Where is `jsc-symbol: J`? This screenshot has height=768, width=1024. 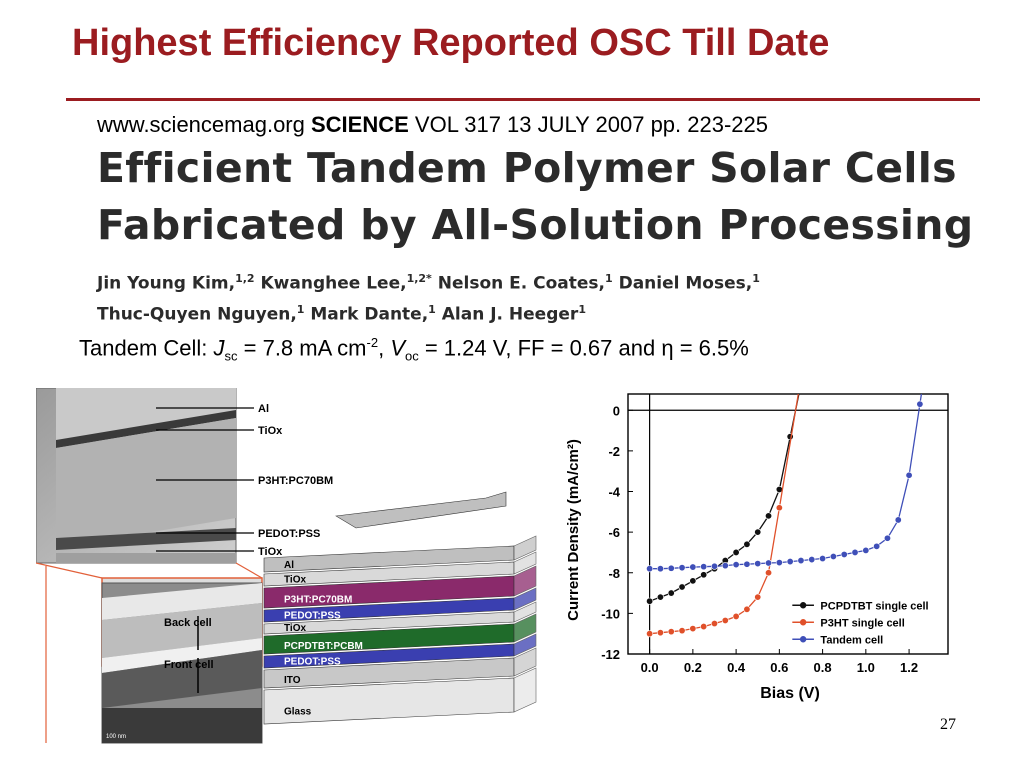
jsc-symbol: J is located at coordinates (219, 348).